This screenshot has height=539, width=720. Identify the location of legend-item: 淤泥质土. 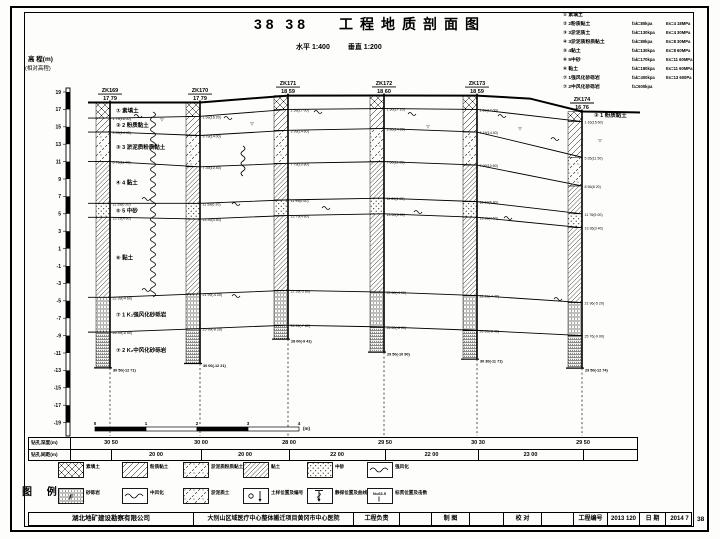
(206, 497).